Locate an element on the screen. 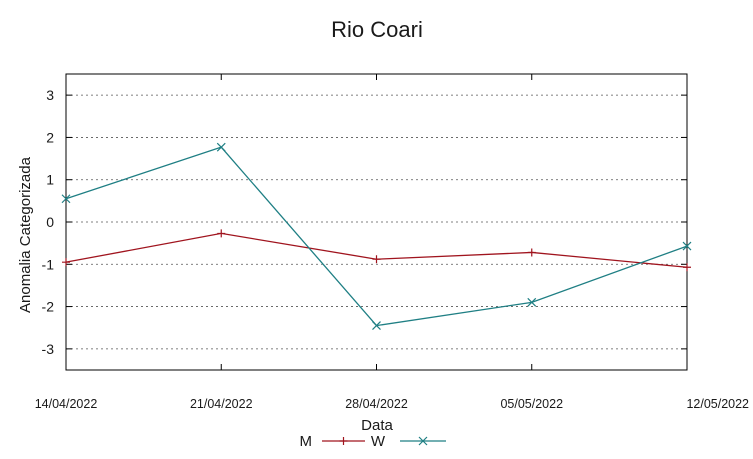  y-tick-label: 2 is located at coordinates (50, 137).